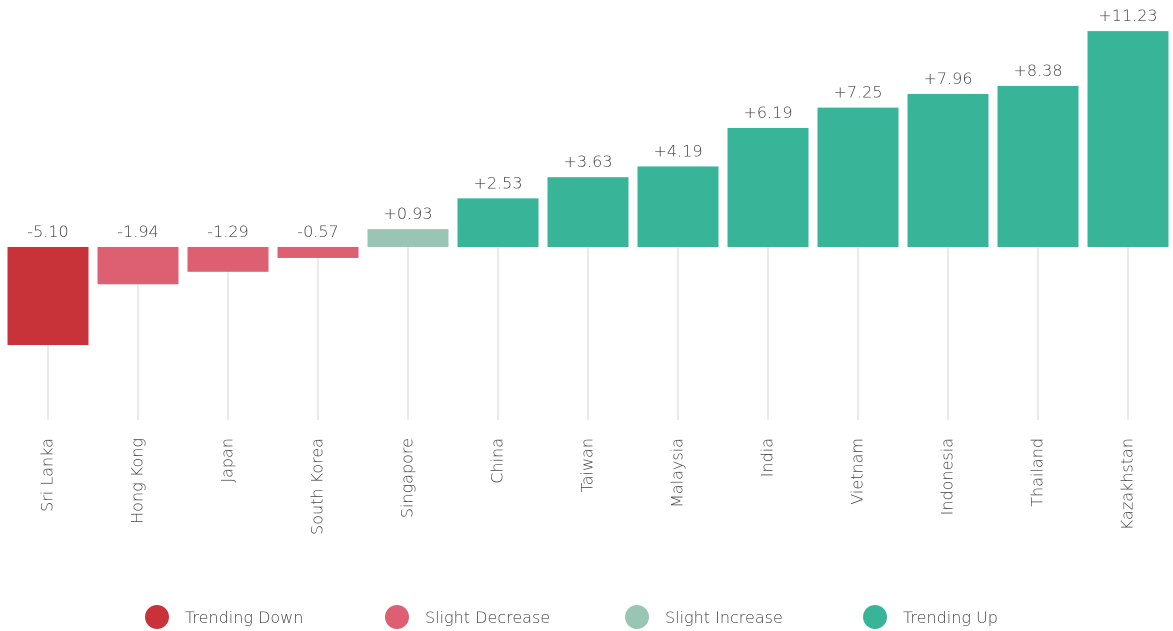  What do you see at coordinates (487, 617) in the screenshot?
I see `legend-label: Slight Decrease` at bounding box center [487, 617].